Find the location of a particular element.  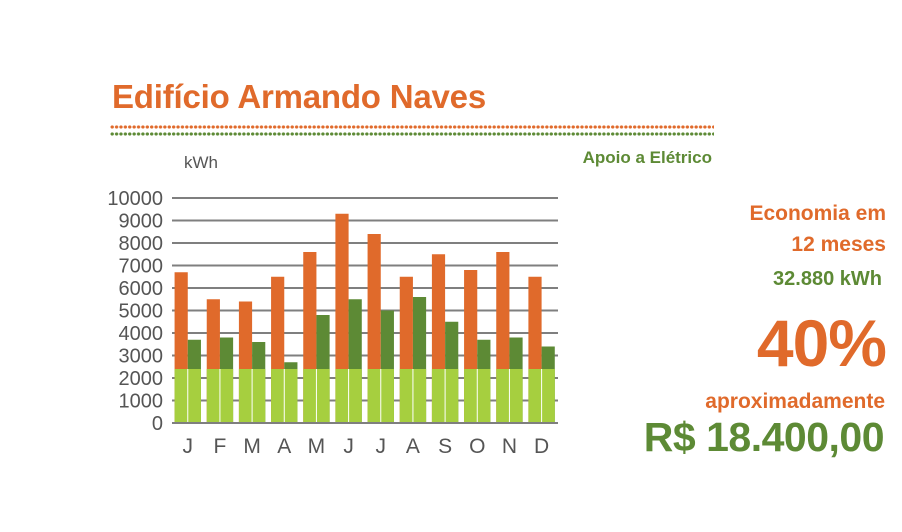

y-tick-label: 9000 is located at coordinates (141, 222).